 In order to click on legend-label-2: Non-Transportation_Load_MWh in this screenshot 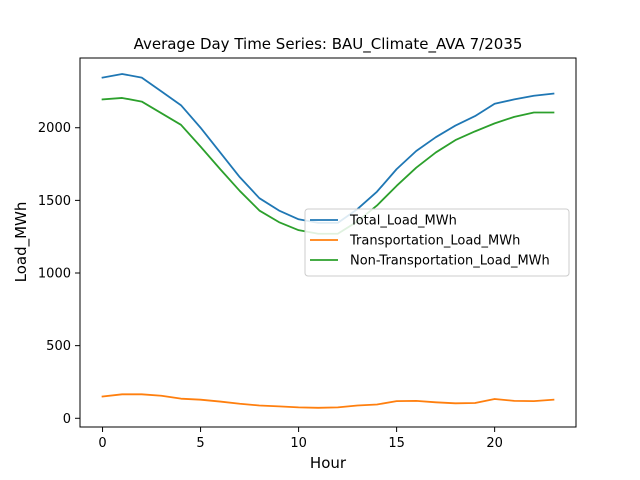, I will do `click(450, 261)`.